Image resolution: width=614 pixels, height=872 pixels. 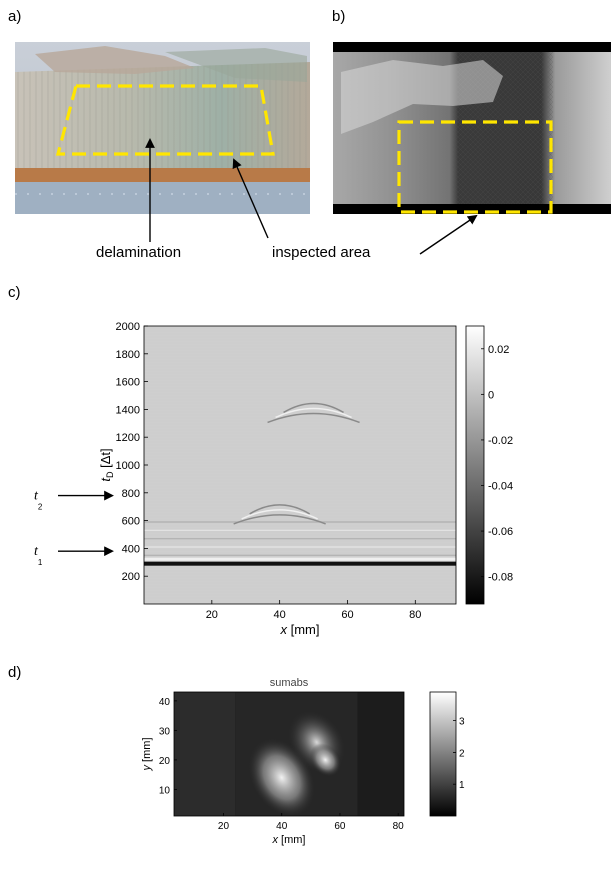 What do you see at coordinates (489, 465) in the screenshot?
I see `c-colorbar: 0.02 0 -0.02 -0.04 -0.06 -0.08` at bounding box center [489, 465].